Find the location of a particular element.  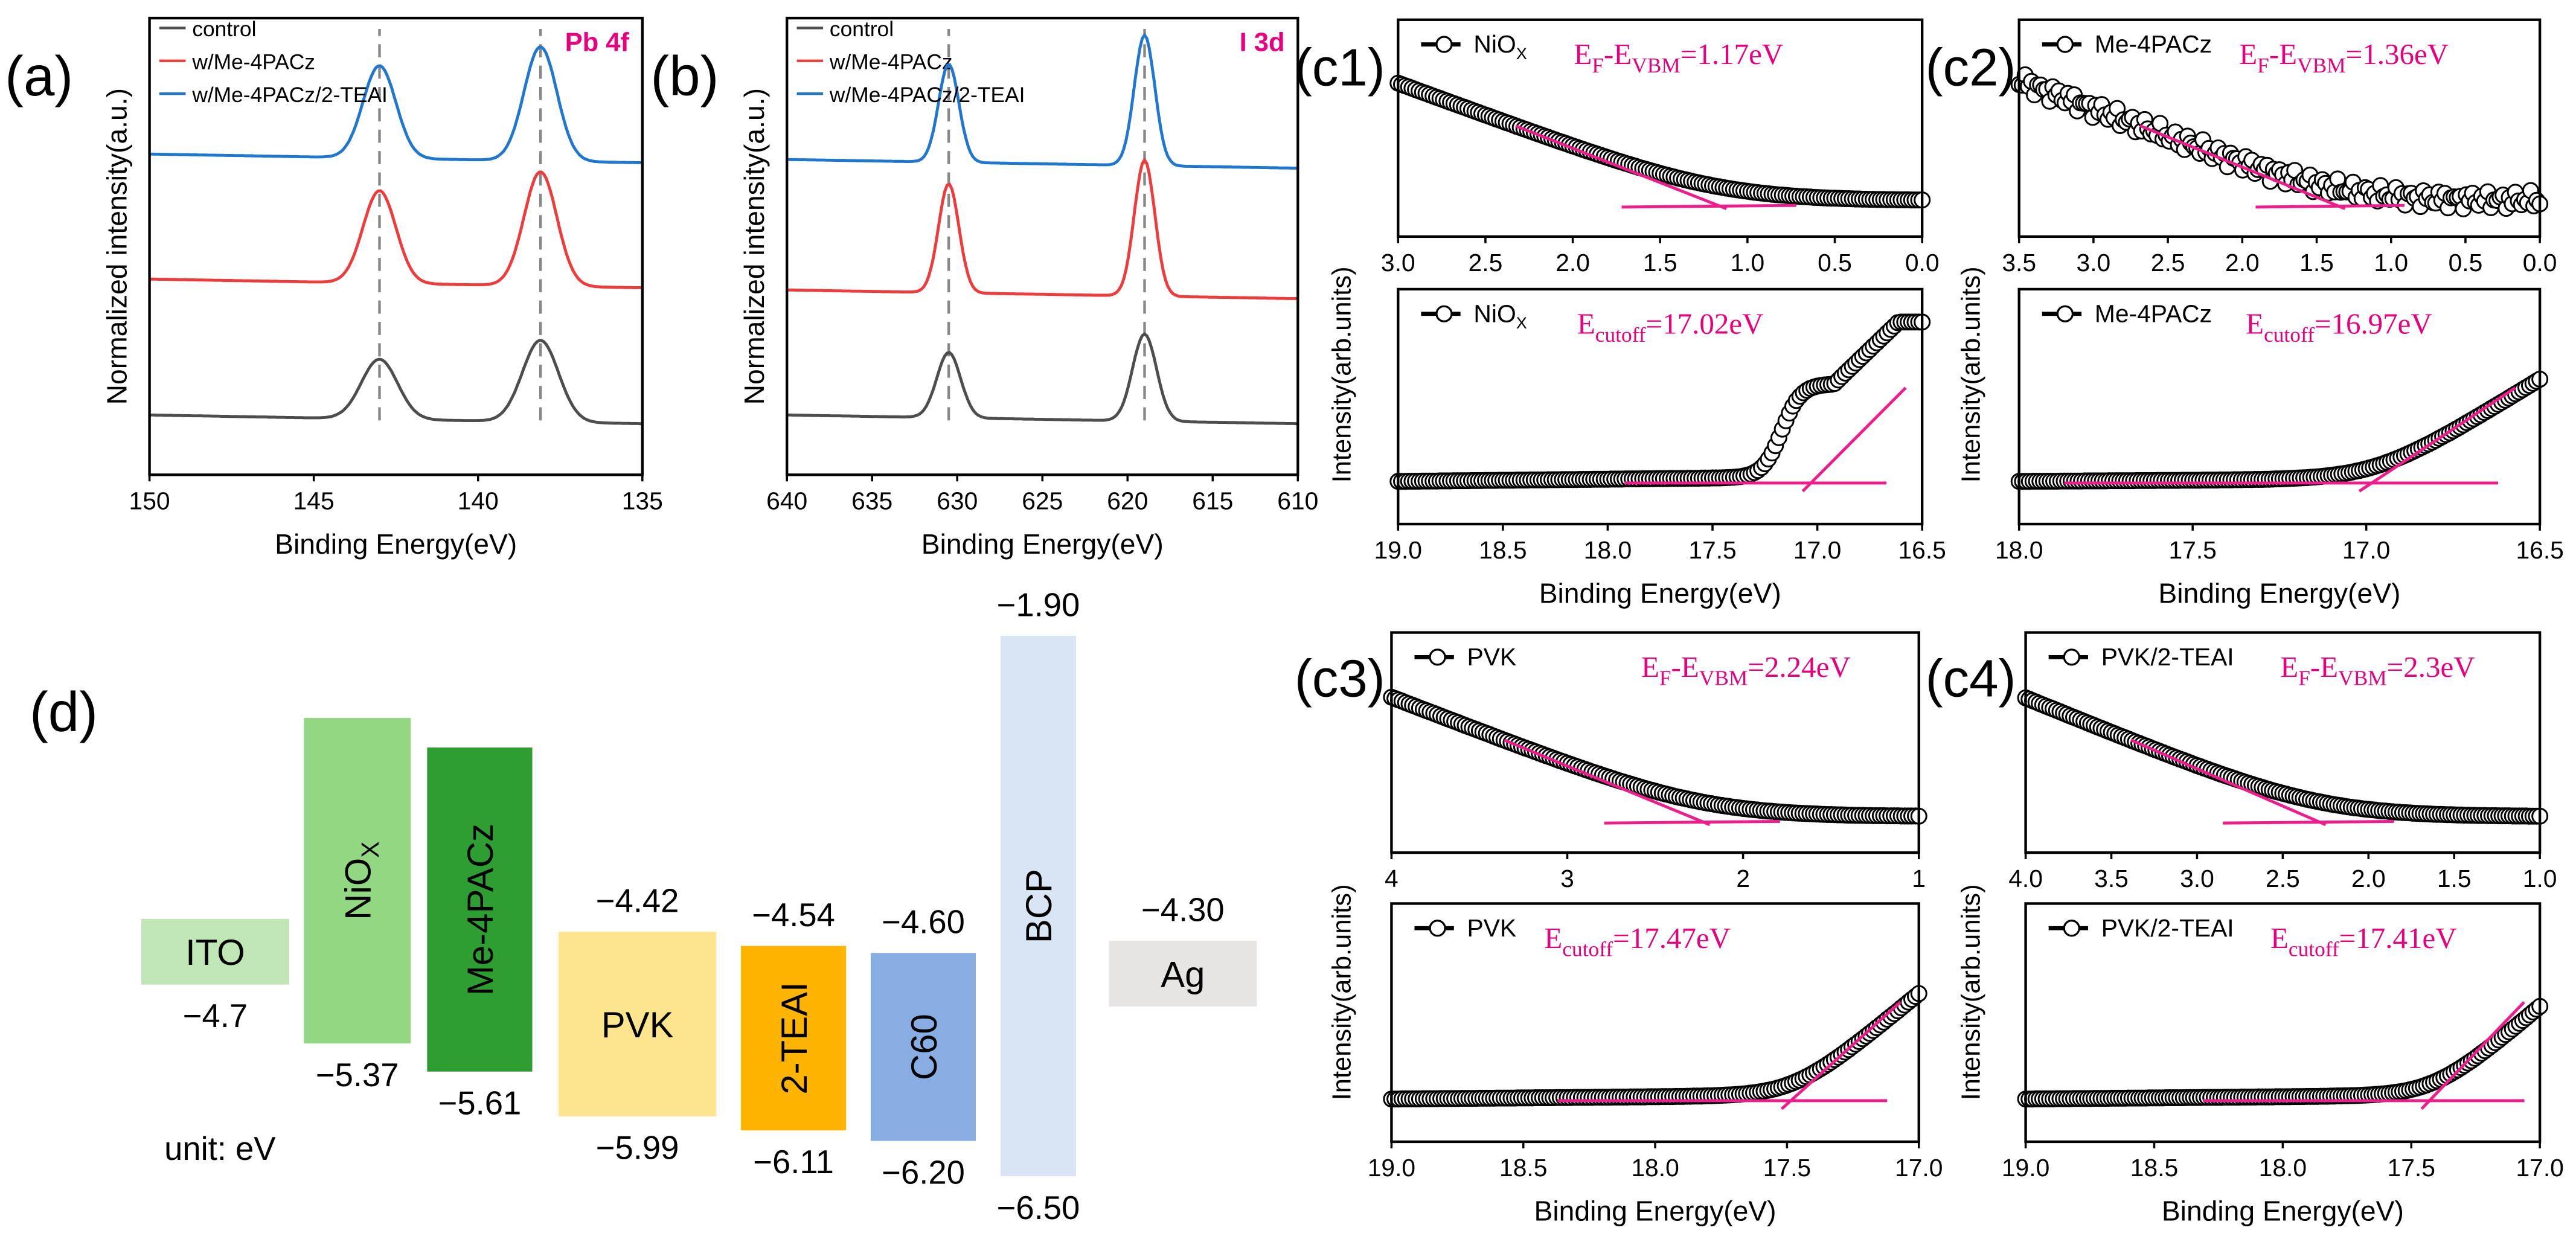

c1-vbm-fit-line is located at coordinates (1621, 167).